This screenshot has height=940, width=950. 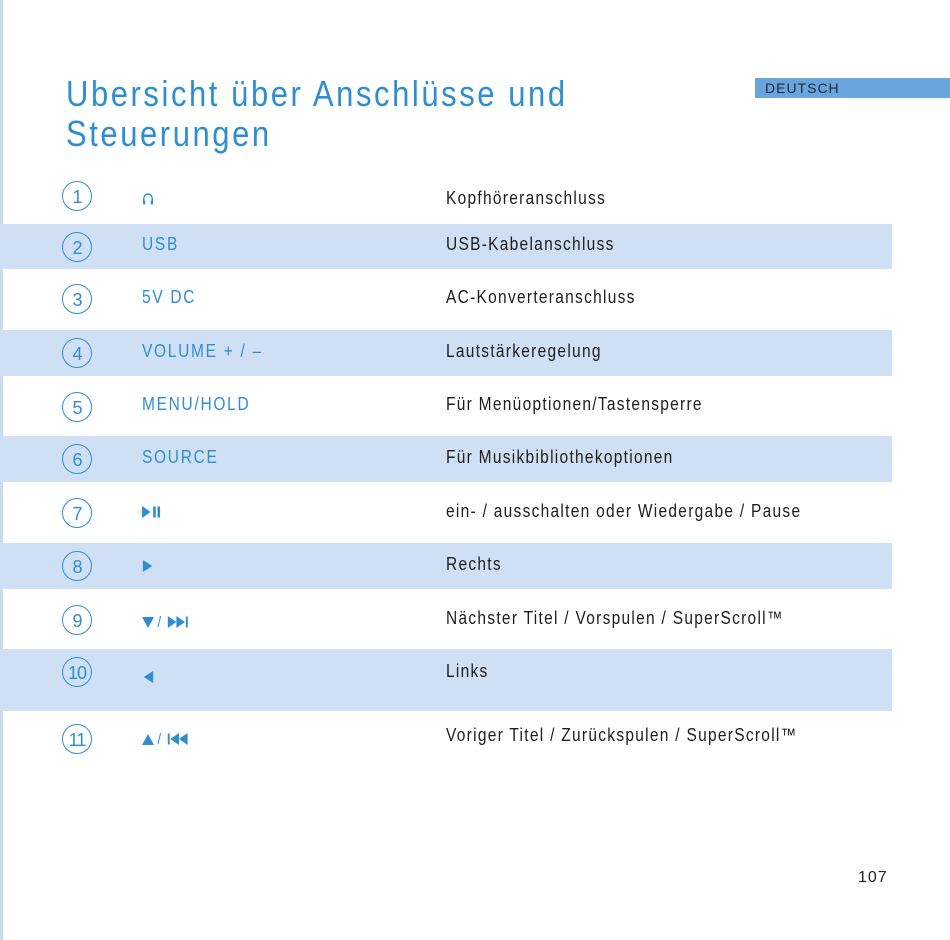 What do you see at coordinates (574, 404) in the screenshot?
I see `row-description: Für Menüoptionen/Tastensperre` at bounding box center [574, 404].